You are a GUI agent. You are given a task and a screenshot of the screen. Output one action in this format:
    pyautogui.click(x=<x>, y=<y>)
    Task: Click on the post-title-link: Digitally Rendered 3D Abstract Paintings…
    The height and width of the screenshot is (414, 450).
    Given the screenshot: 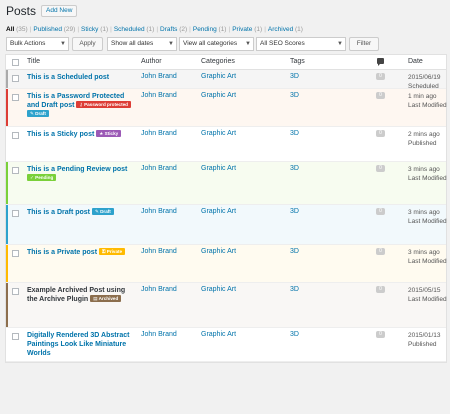 What is the action you would take?
    pyautogui.click(x=78, y=344)
    